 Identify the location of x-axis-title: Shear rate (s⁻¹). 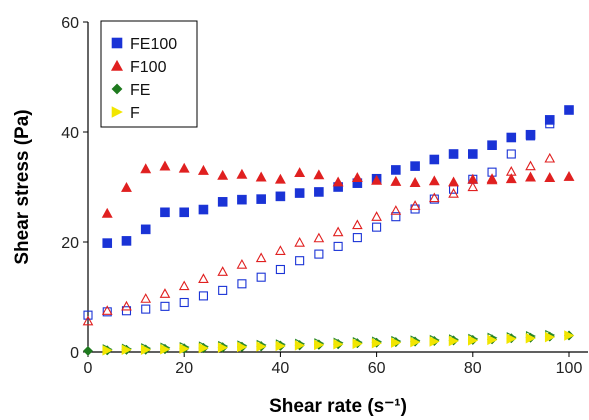
(338, 406).